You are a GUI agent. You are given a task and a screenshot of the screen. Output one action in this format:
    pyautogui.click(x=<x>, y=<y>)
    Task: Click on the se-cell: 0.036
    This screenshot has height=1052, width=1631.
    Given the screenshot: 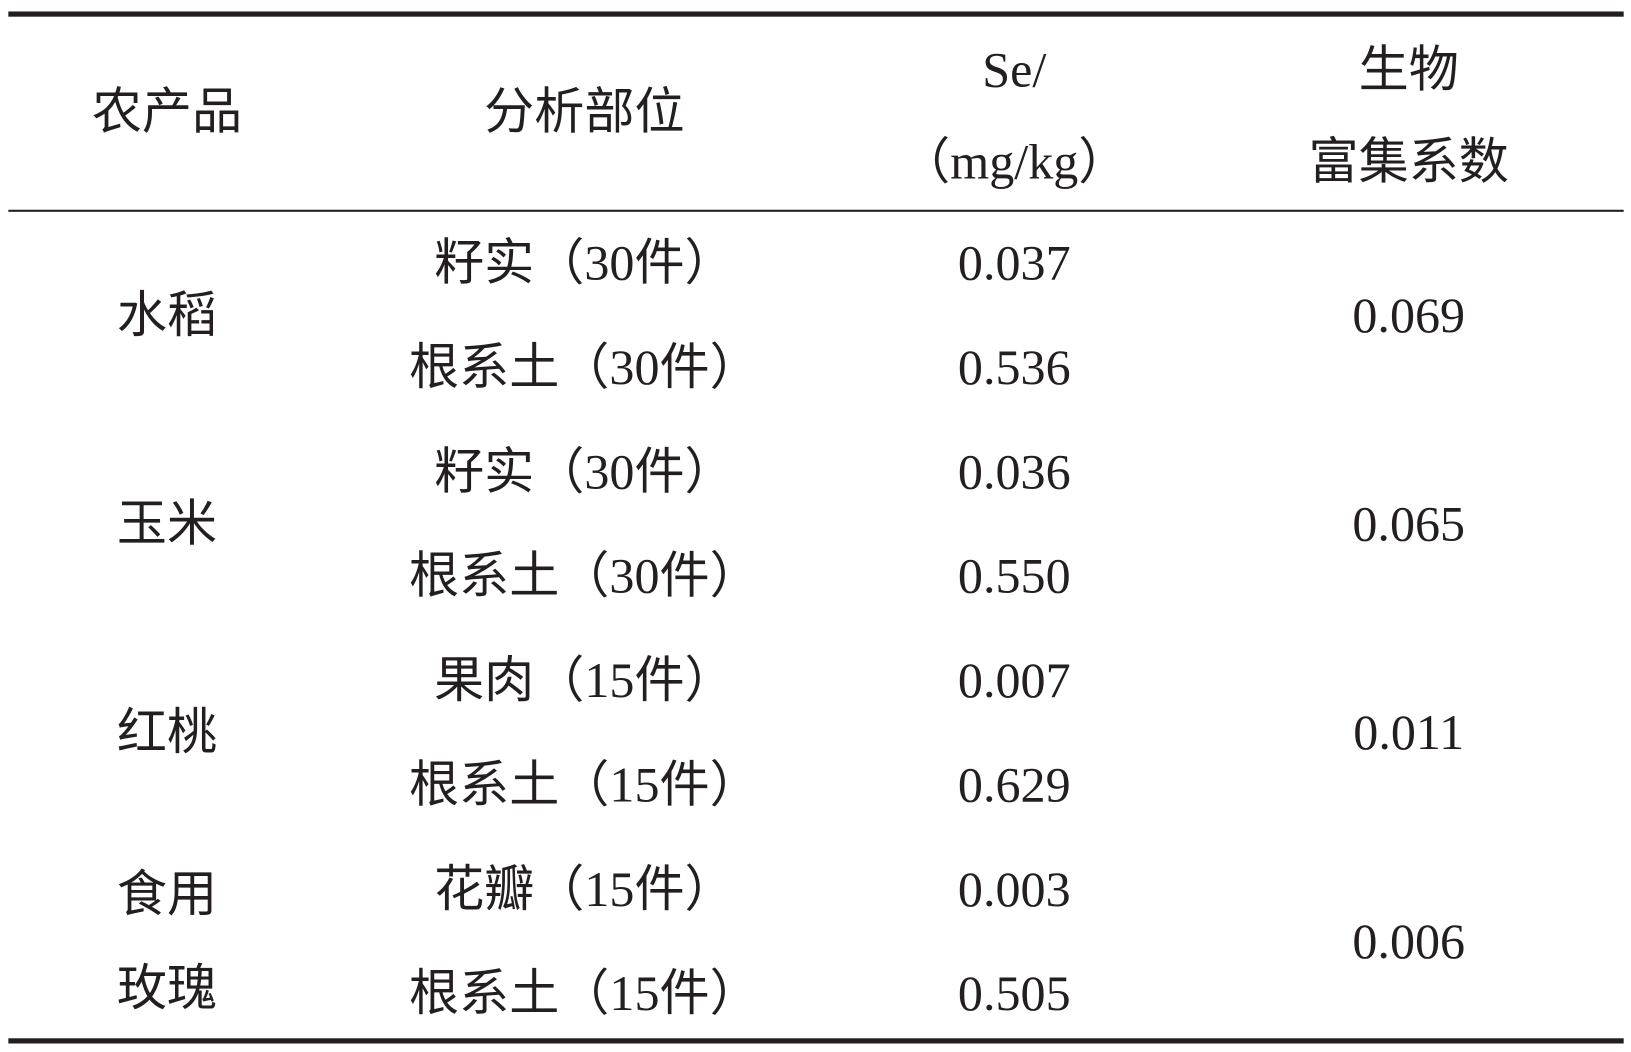 What is the action you would take?
    pyautogui.click(x=1014, y=472)
    